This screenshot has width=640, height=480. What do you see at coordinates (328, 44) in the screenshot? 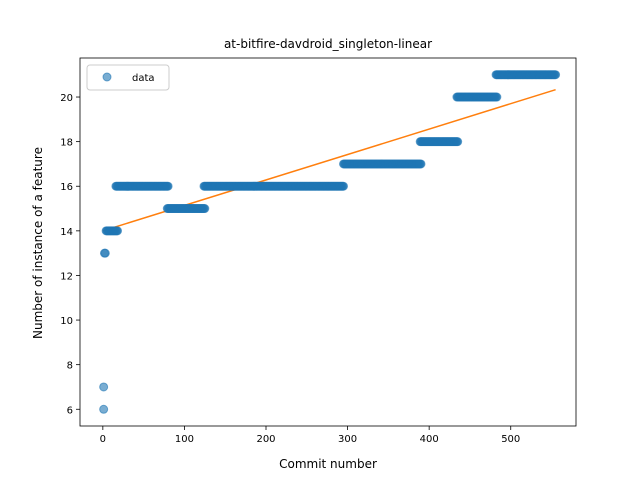
I see `chart-title: at-bitfire-davdroid_singleton-linear` at bounding box center [328, 44].